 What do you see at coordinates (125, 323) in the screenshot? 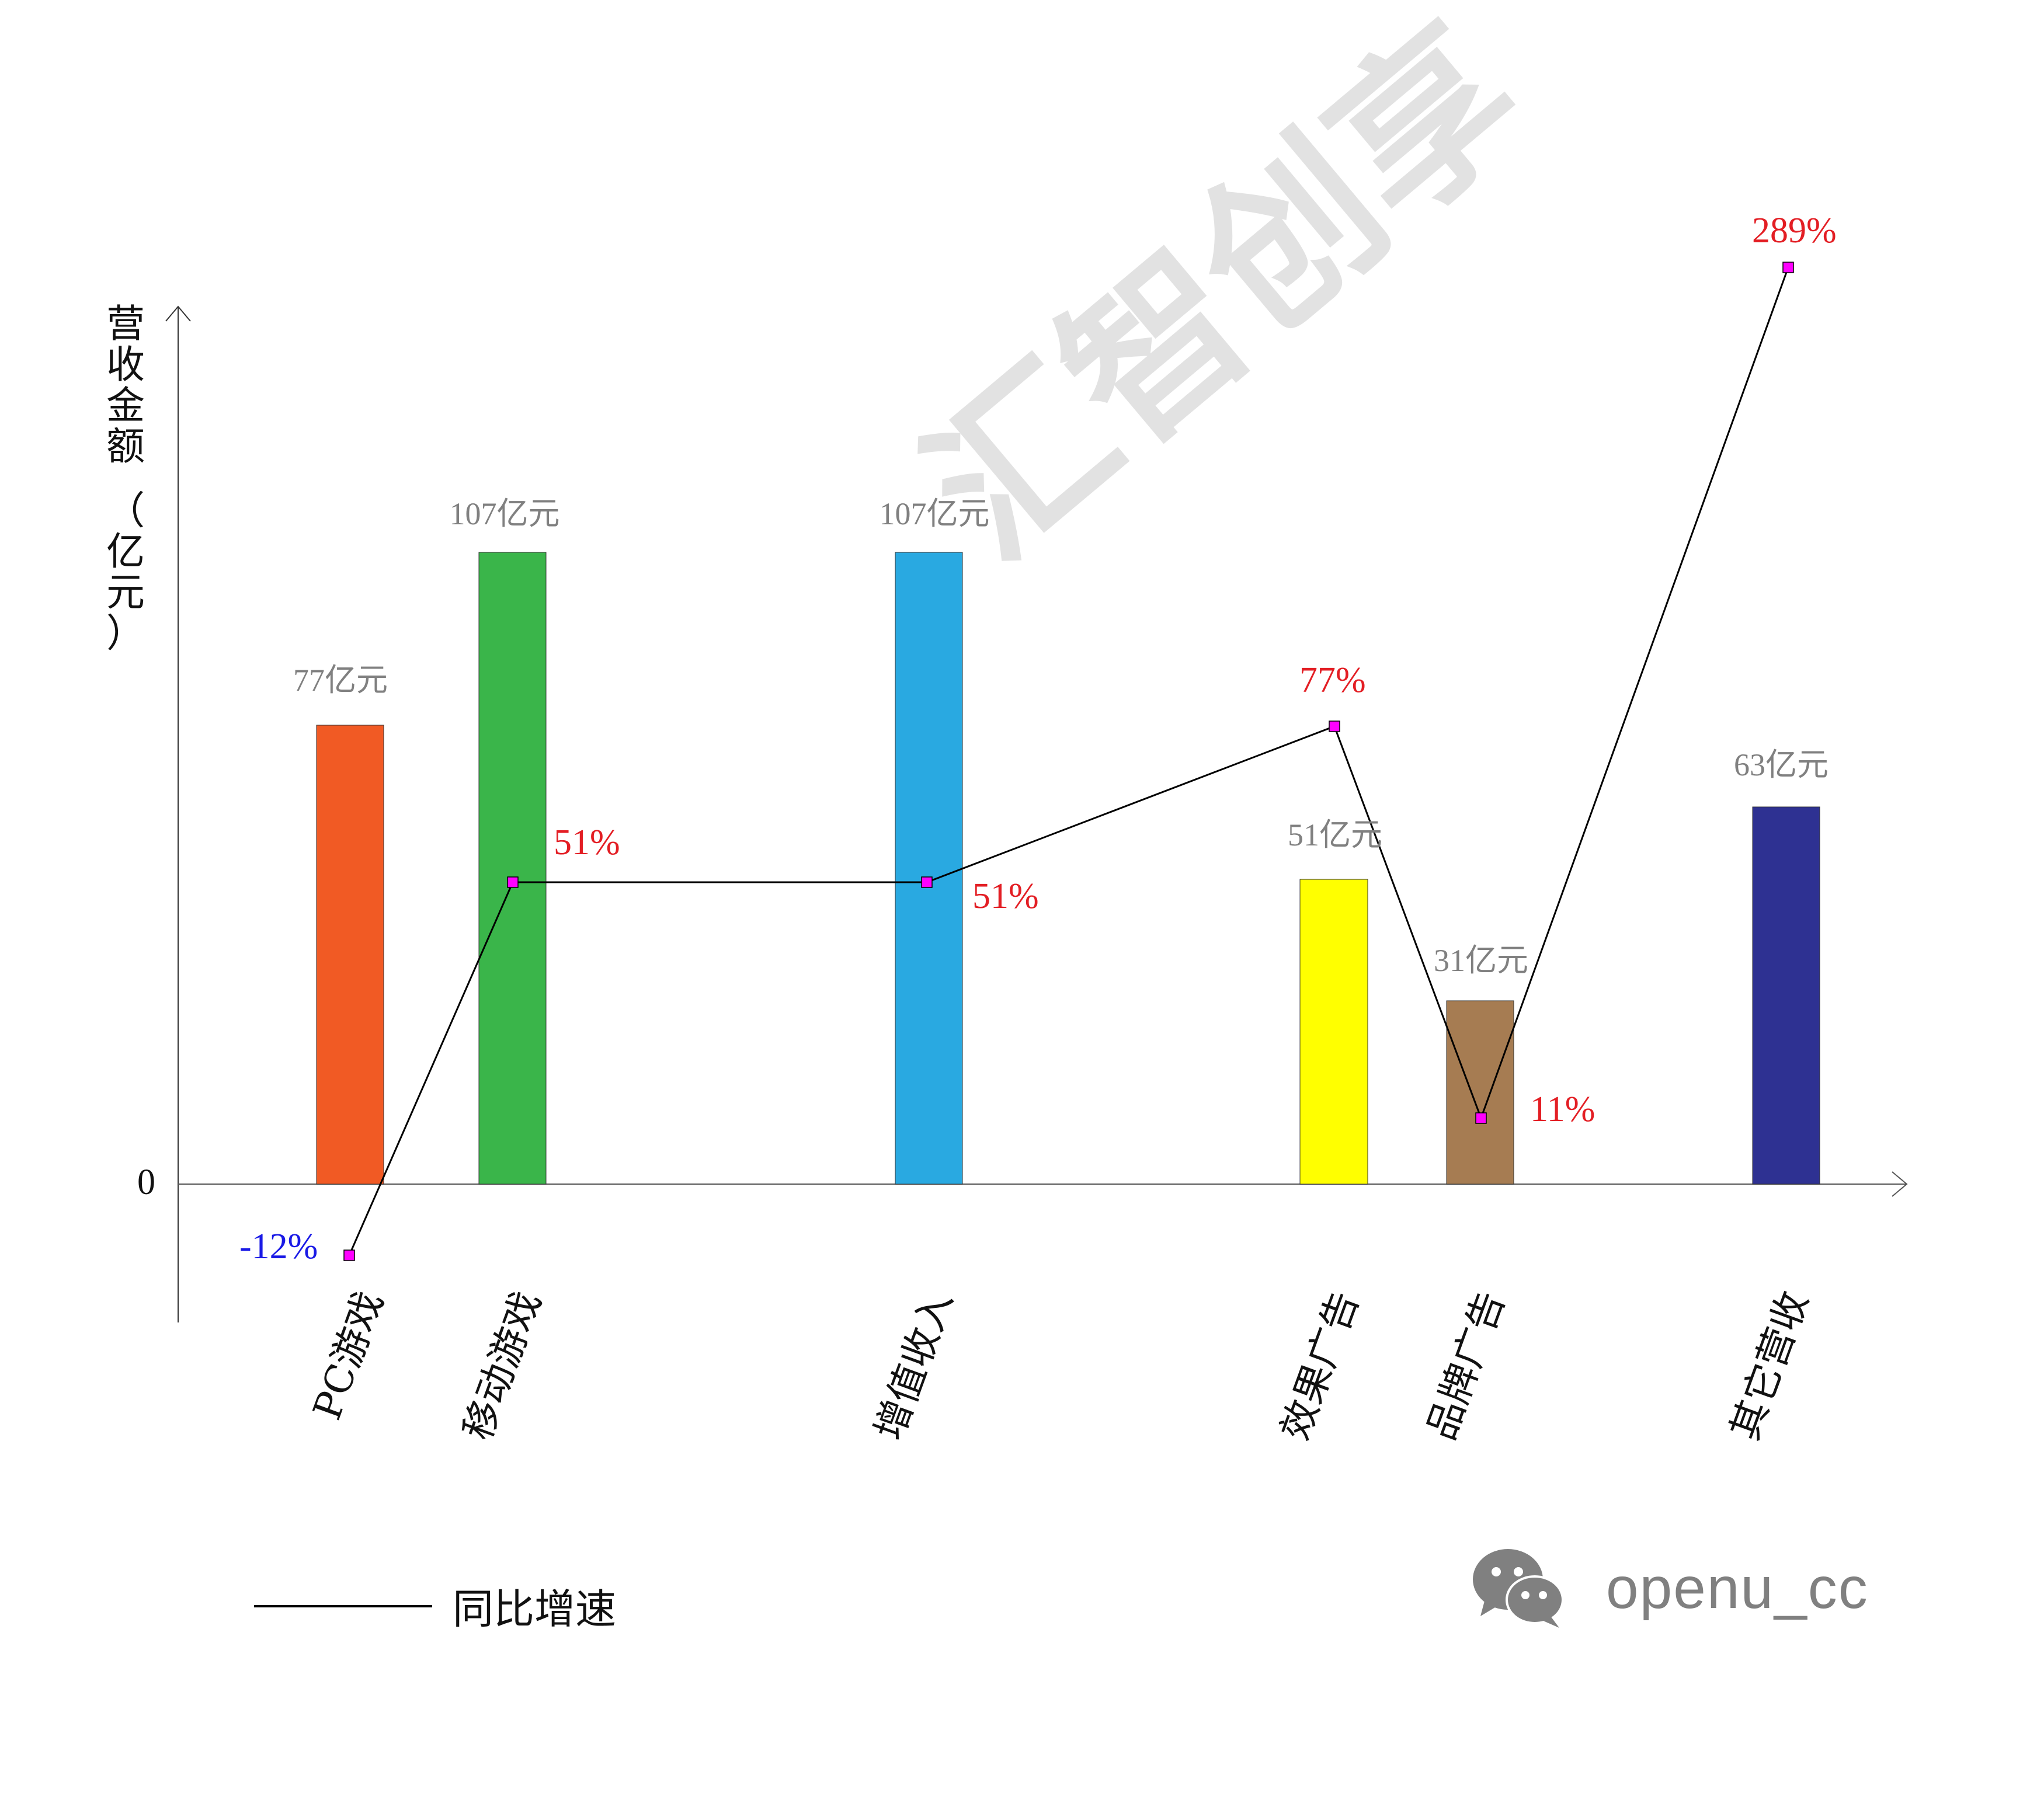
I see `y-axis-title-char: 营` at bounding box center [125, 323].